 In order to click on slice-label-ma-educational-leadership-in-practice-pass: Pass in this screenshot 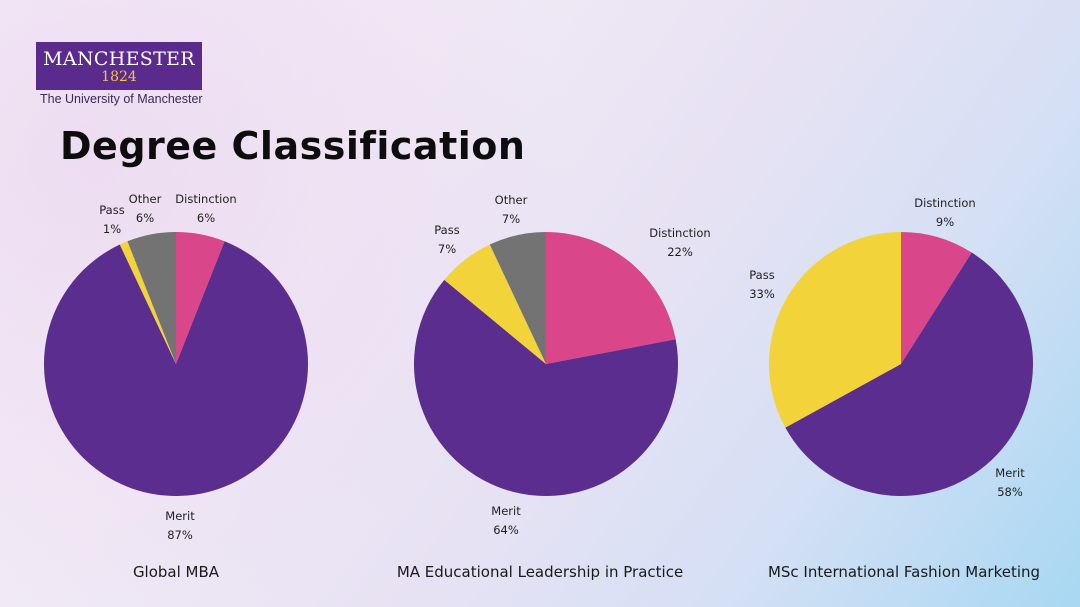, I will do `click(446, 230)`.